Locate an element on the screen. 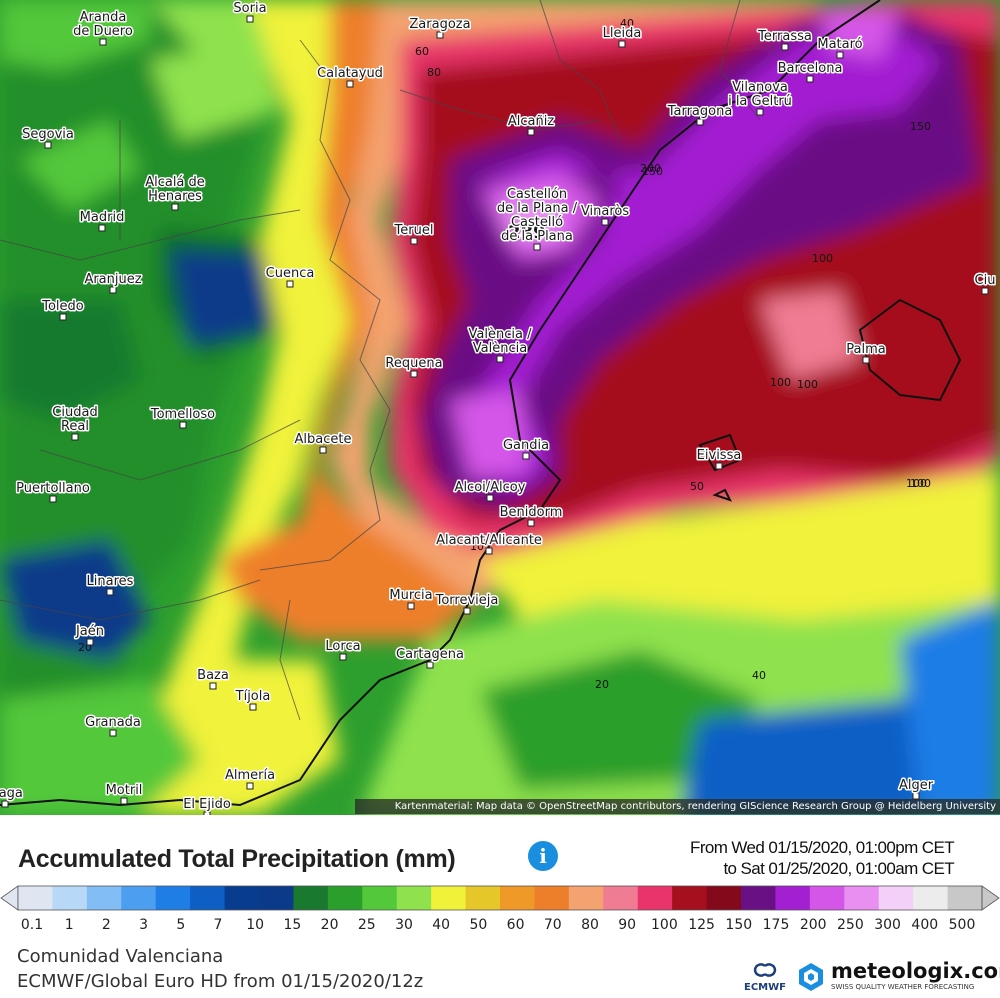 The image size is (1000, 998). city-label: Soria is located at coordinates (249, 8).